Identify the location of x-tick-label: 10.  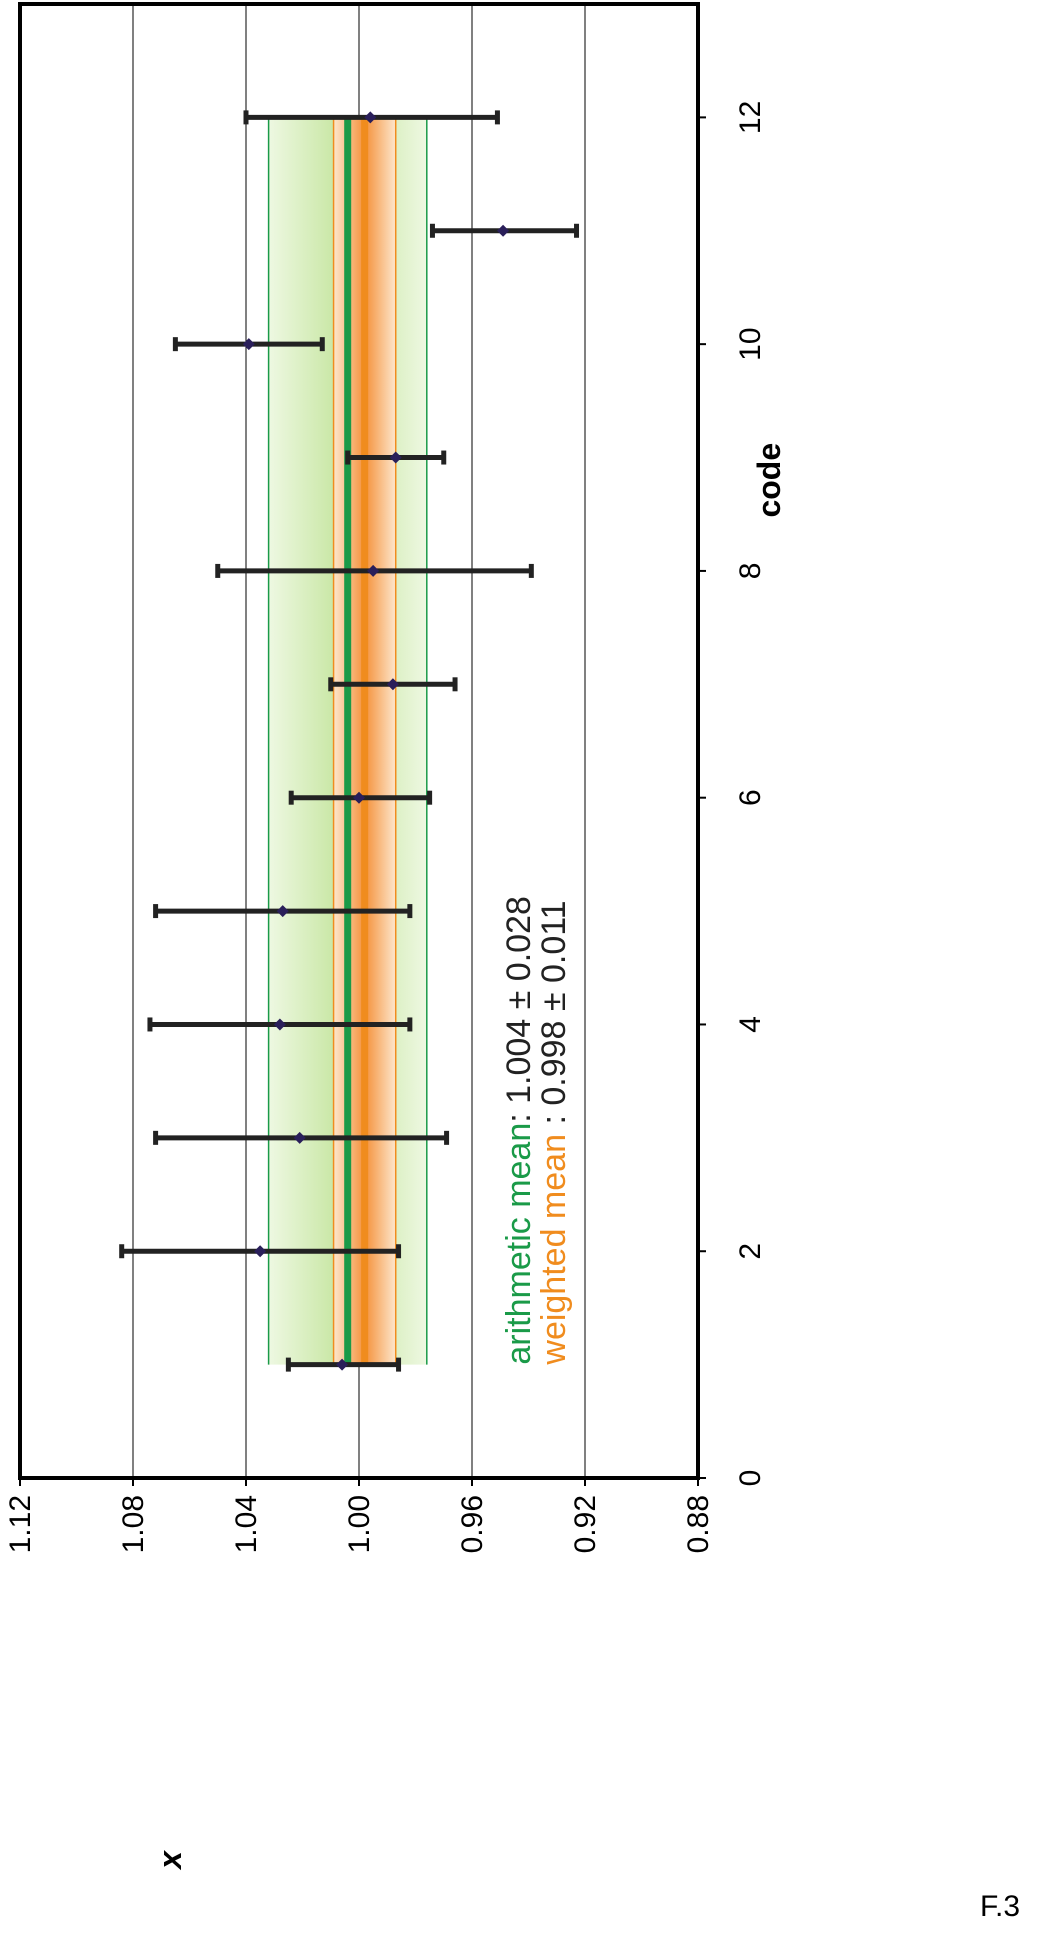
(750, 343).